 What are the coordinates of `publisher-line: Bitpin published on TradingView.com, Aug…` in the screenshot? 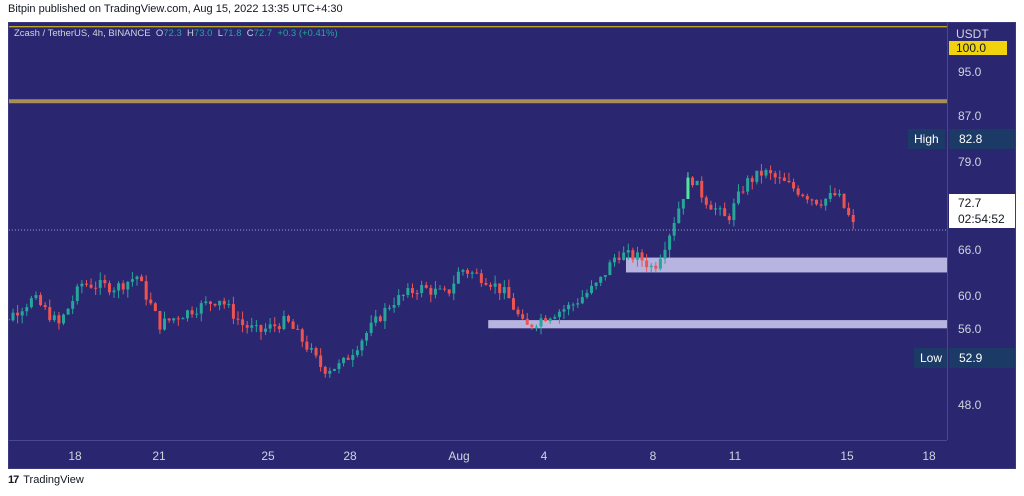 It's located at (175, 9).